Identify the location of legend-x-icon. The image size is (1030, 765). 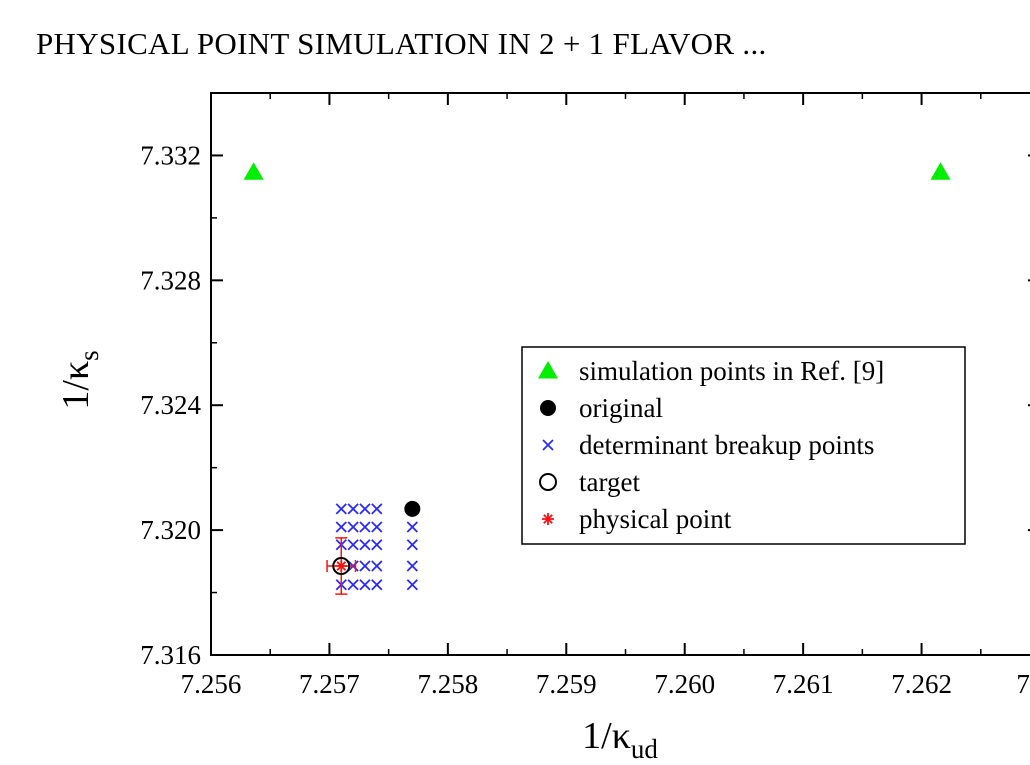
(548, 445).